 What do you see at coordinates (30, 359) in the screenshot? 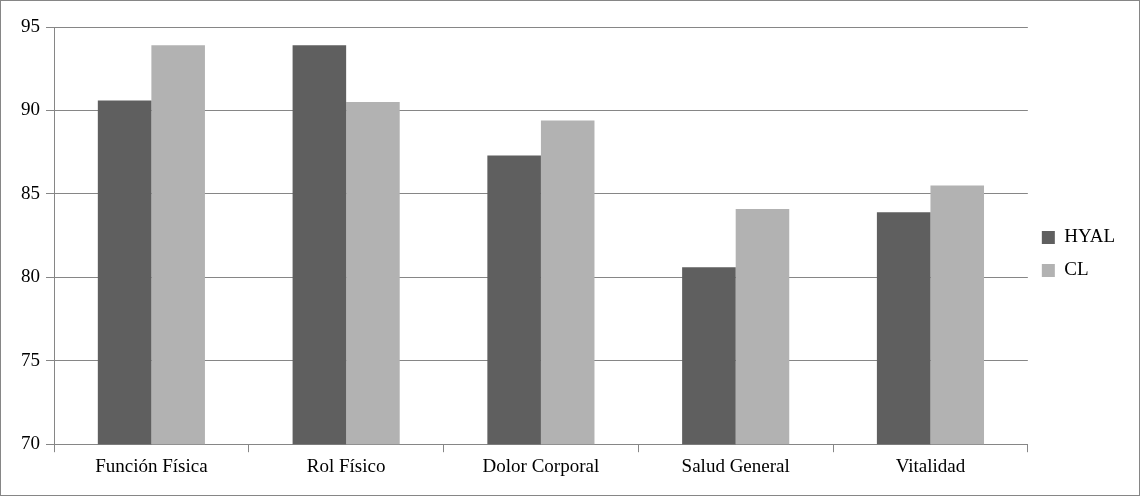
I see `y-tick-label: 75` at bounding box center [30, 359].